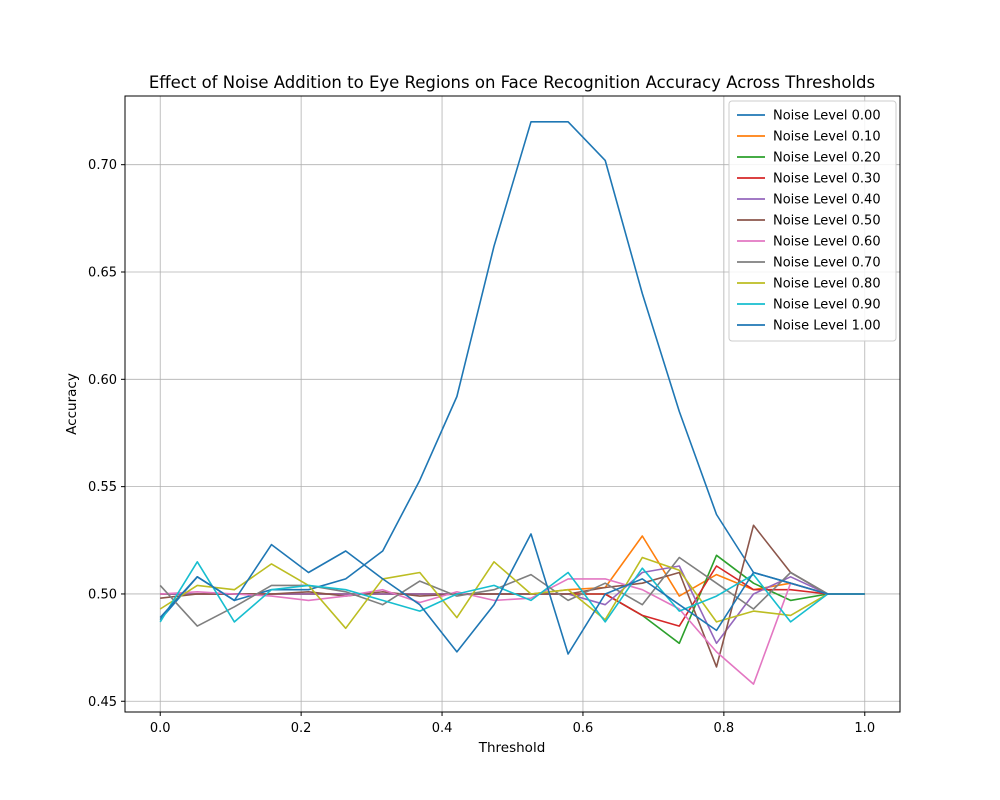  I want to click on y-tick-label: 0.70, so click(102, 165).